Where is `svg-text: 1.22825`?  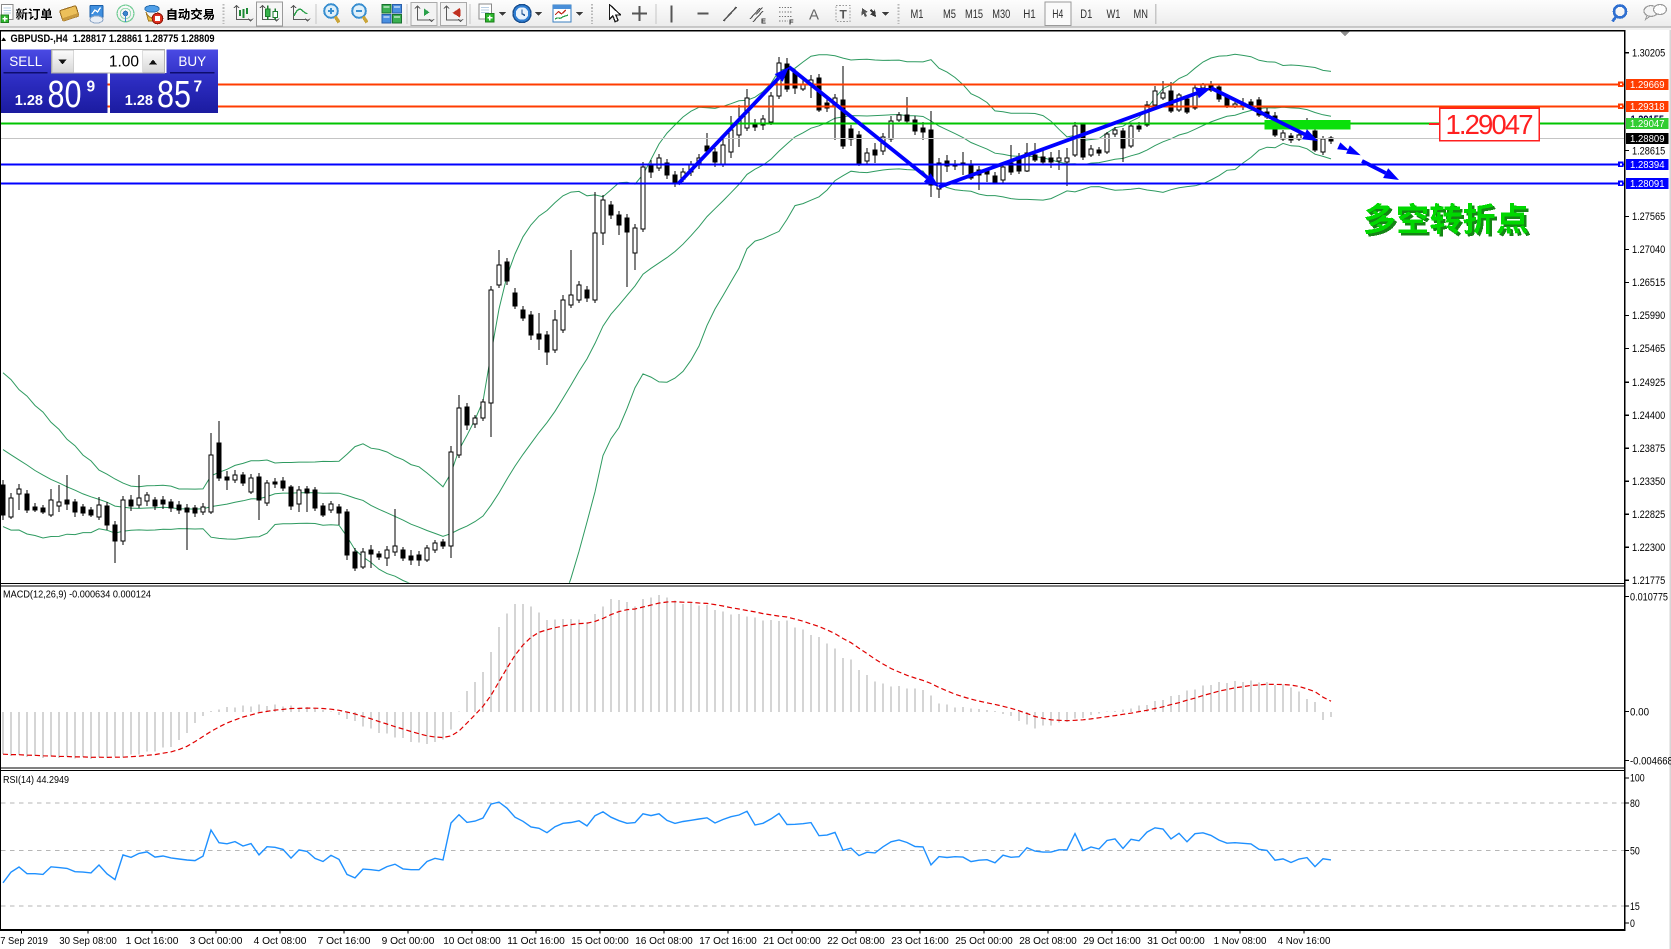 svg-text: 1.22825 is located at coordinates (1648, 515).